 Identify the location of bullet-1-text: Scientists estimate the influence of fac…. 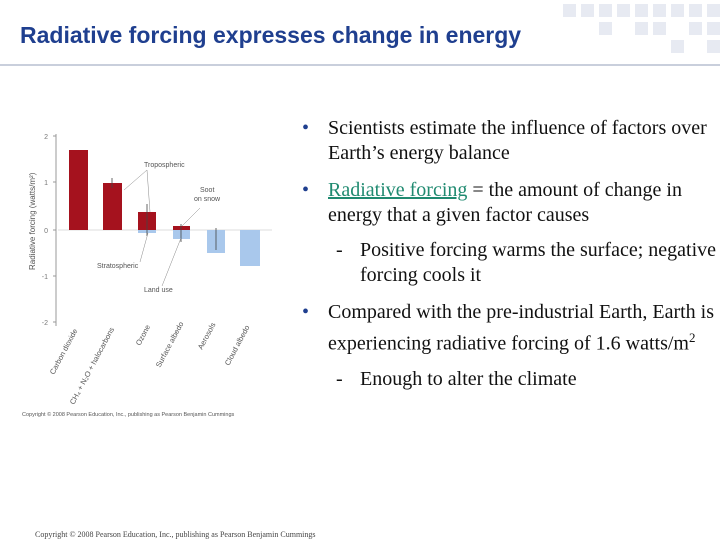
(517, 140).